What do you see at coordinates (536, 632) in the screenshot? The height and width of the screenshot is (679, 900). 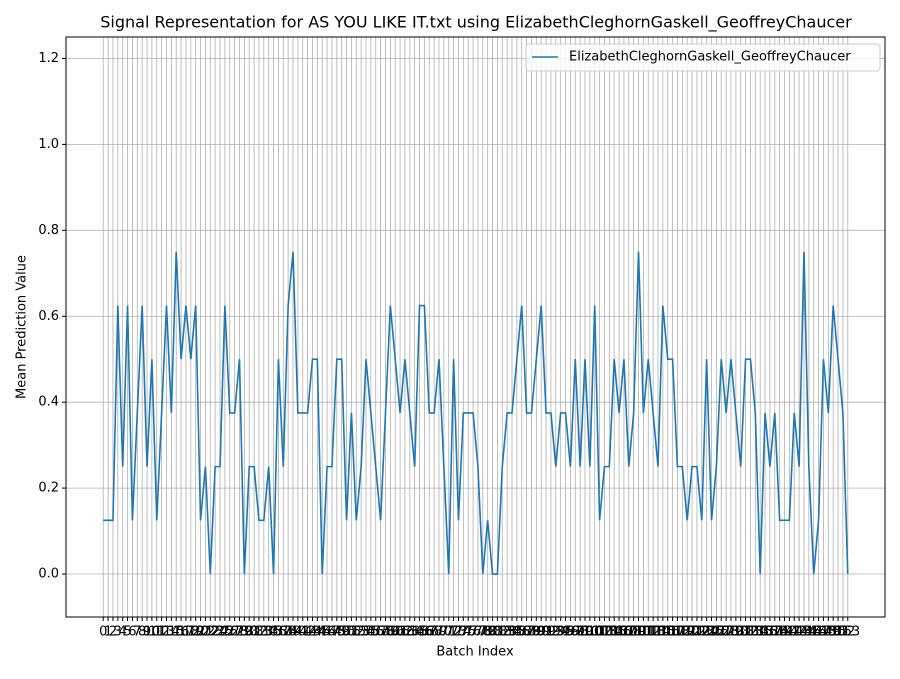 I see `x-tick-label: 89` at bounding box center [536, 632].